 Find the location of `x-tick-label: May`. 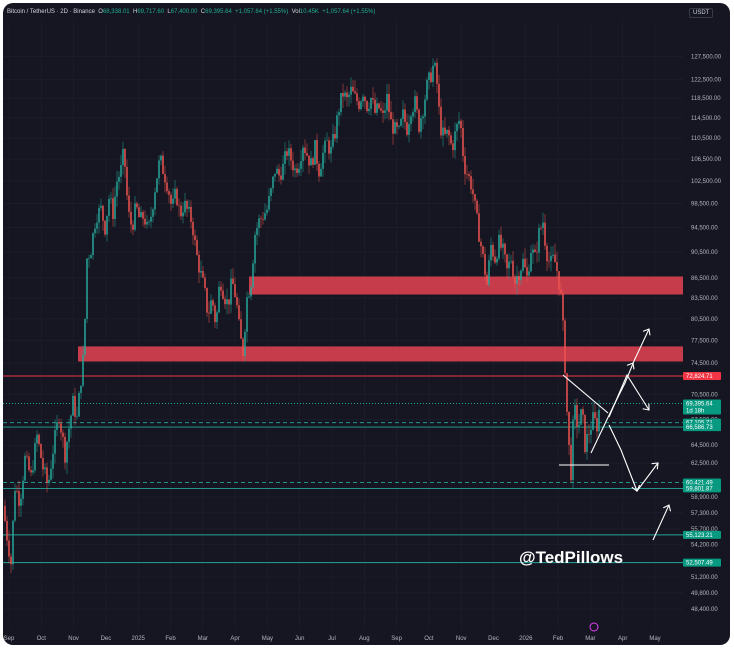

x-tick-label: May is located at coordinates (267, 639).